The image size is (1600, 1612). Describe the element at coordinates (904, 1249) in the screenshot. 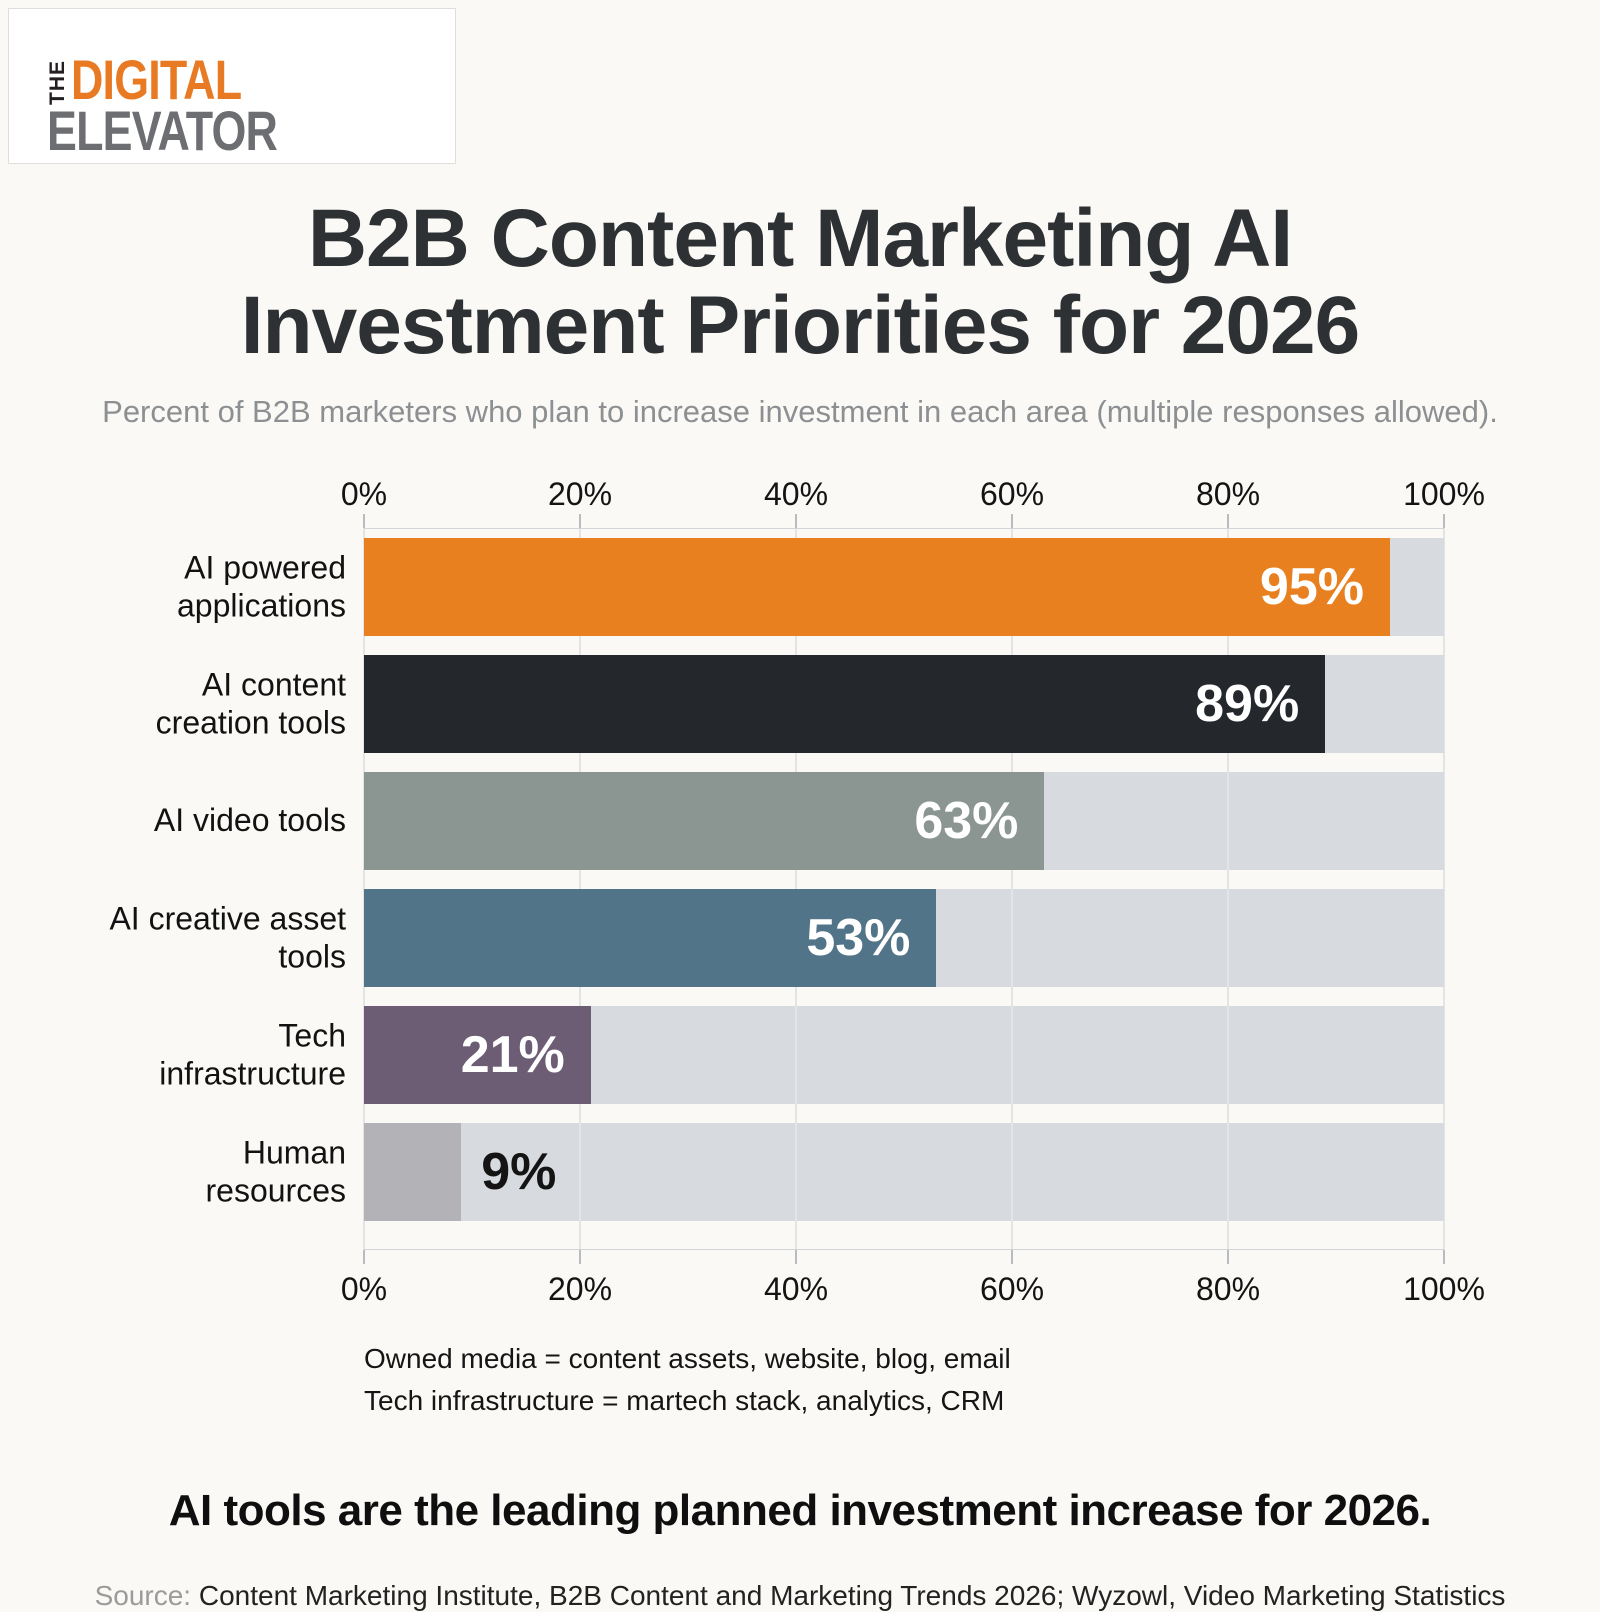

I see `plot-border-bottom` at that location.